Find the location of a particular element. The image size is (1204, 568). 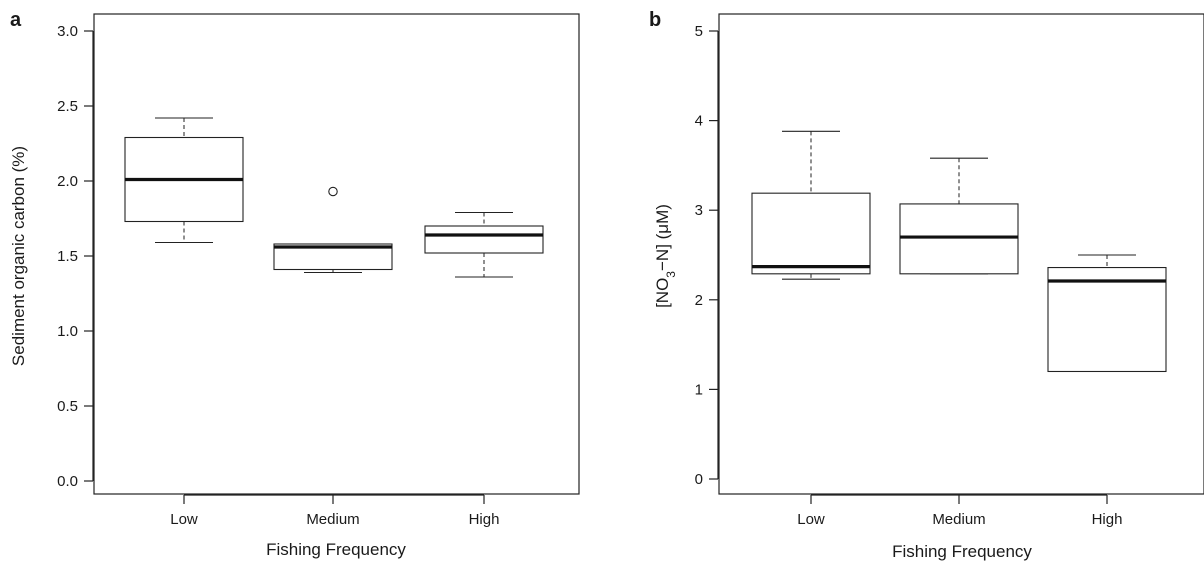

y-label-part-2: −N] (μM) is located at coordinates (662, 237).